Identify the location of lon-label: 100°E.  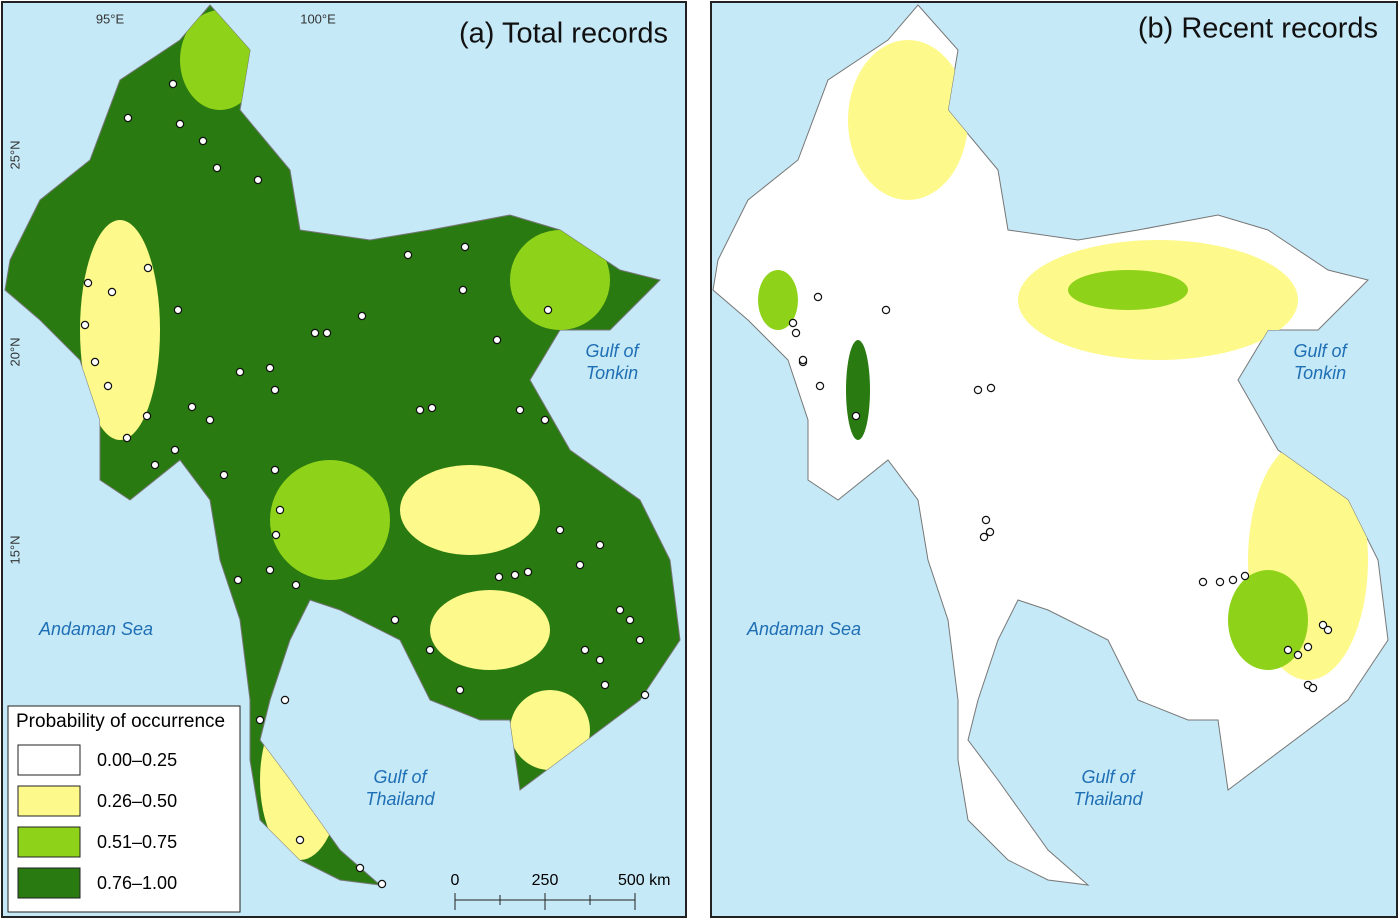
(318, 18).